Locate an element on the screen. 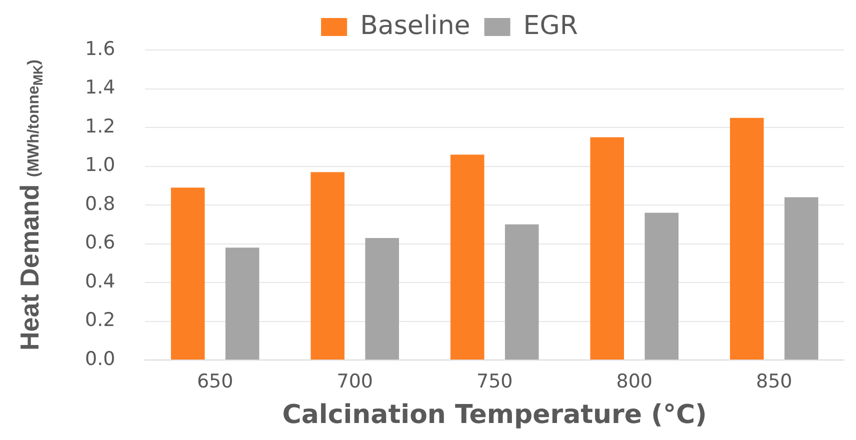 Image resolution: width=856 pixels, height=440 pixels. y-tick-label: 0.0 is located at coordinates (100, 359).